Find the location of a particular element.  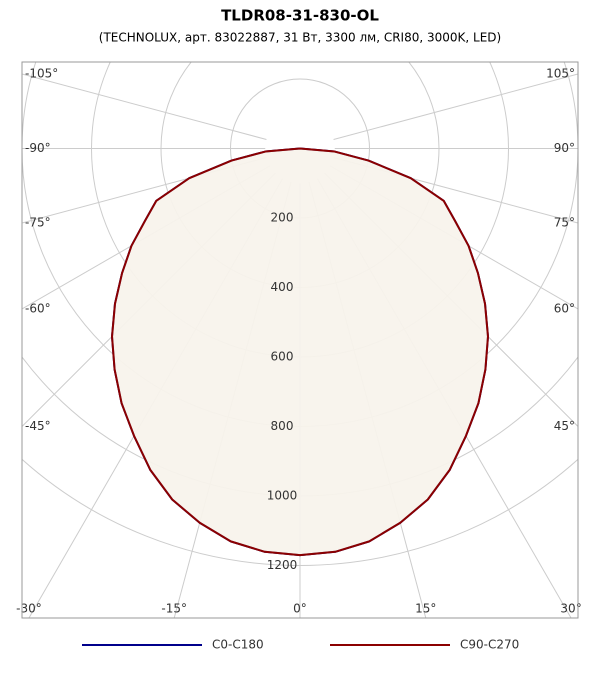

angle-tick-label: 105° is located at coordinates (560, 74).